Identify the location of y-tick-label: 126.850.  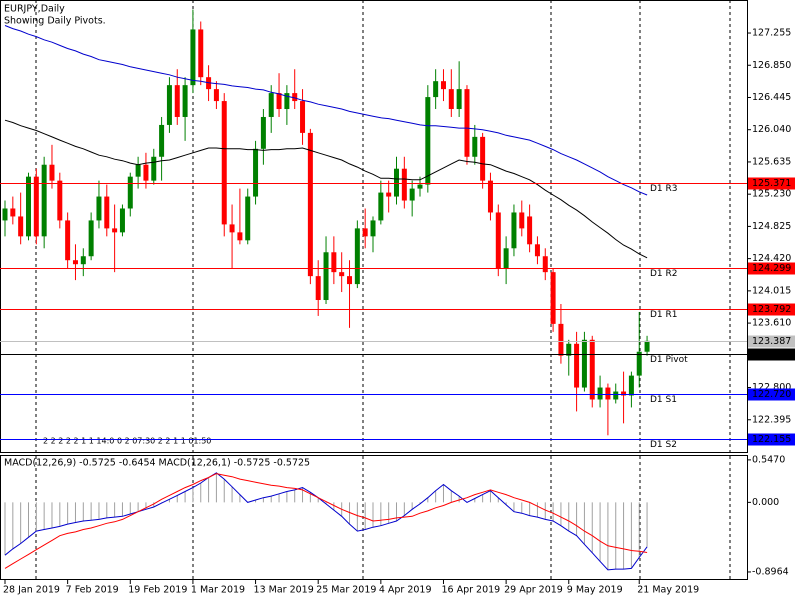
(771, 65).